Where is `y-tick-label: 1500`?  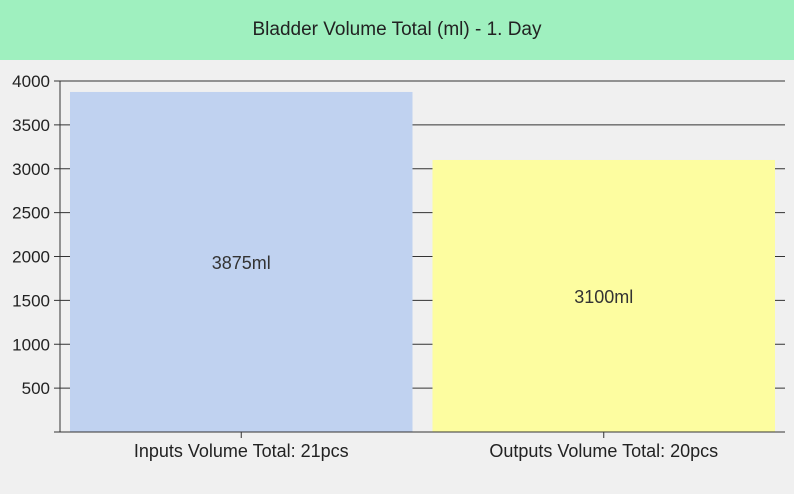
y-tick-label: 1500 is located at coordinates (31, 300).